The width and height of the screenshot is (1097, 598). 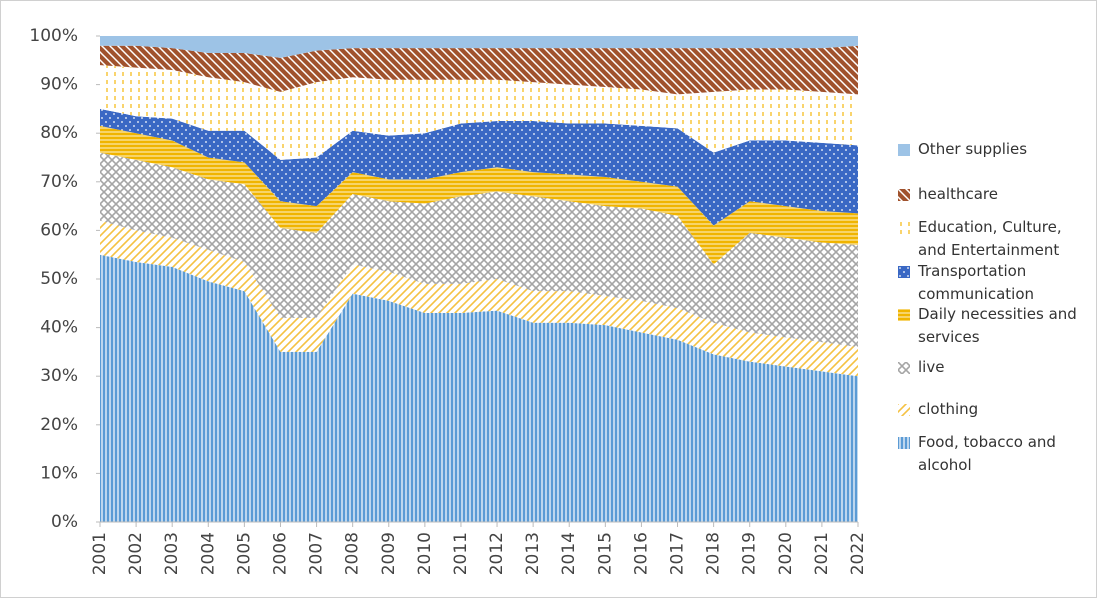 What do you see at coordinates (59, 328) in the screenshot?
I see `y-tick-label: 40%` at bounding box center [59, 328].